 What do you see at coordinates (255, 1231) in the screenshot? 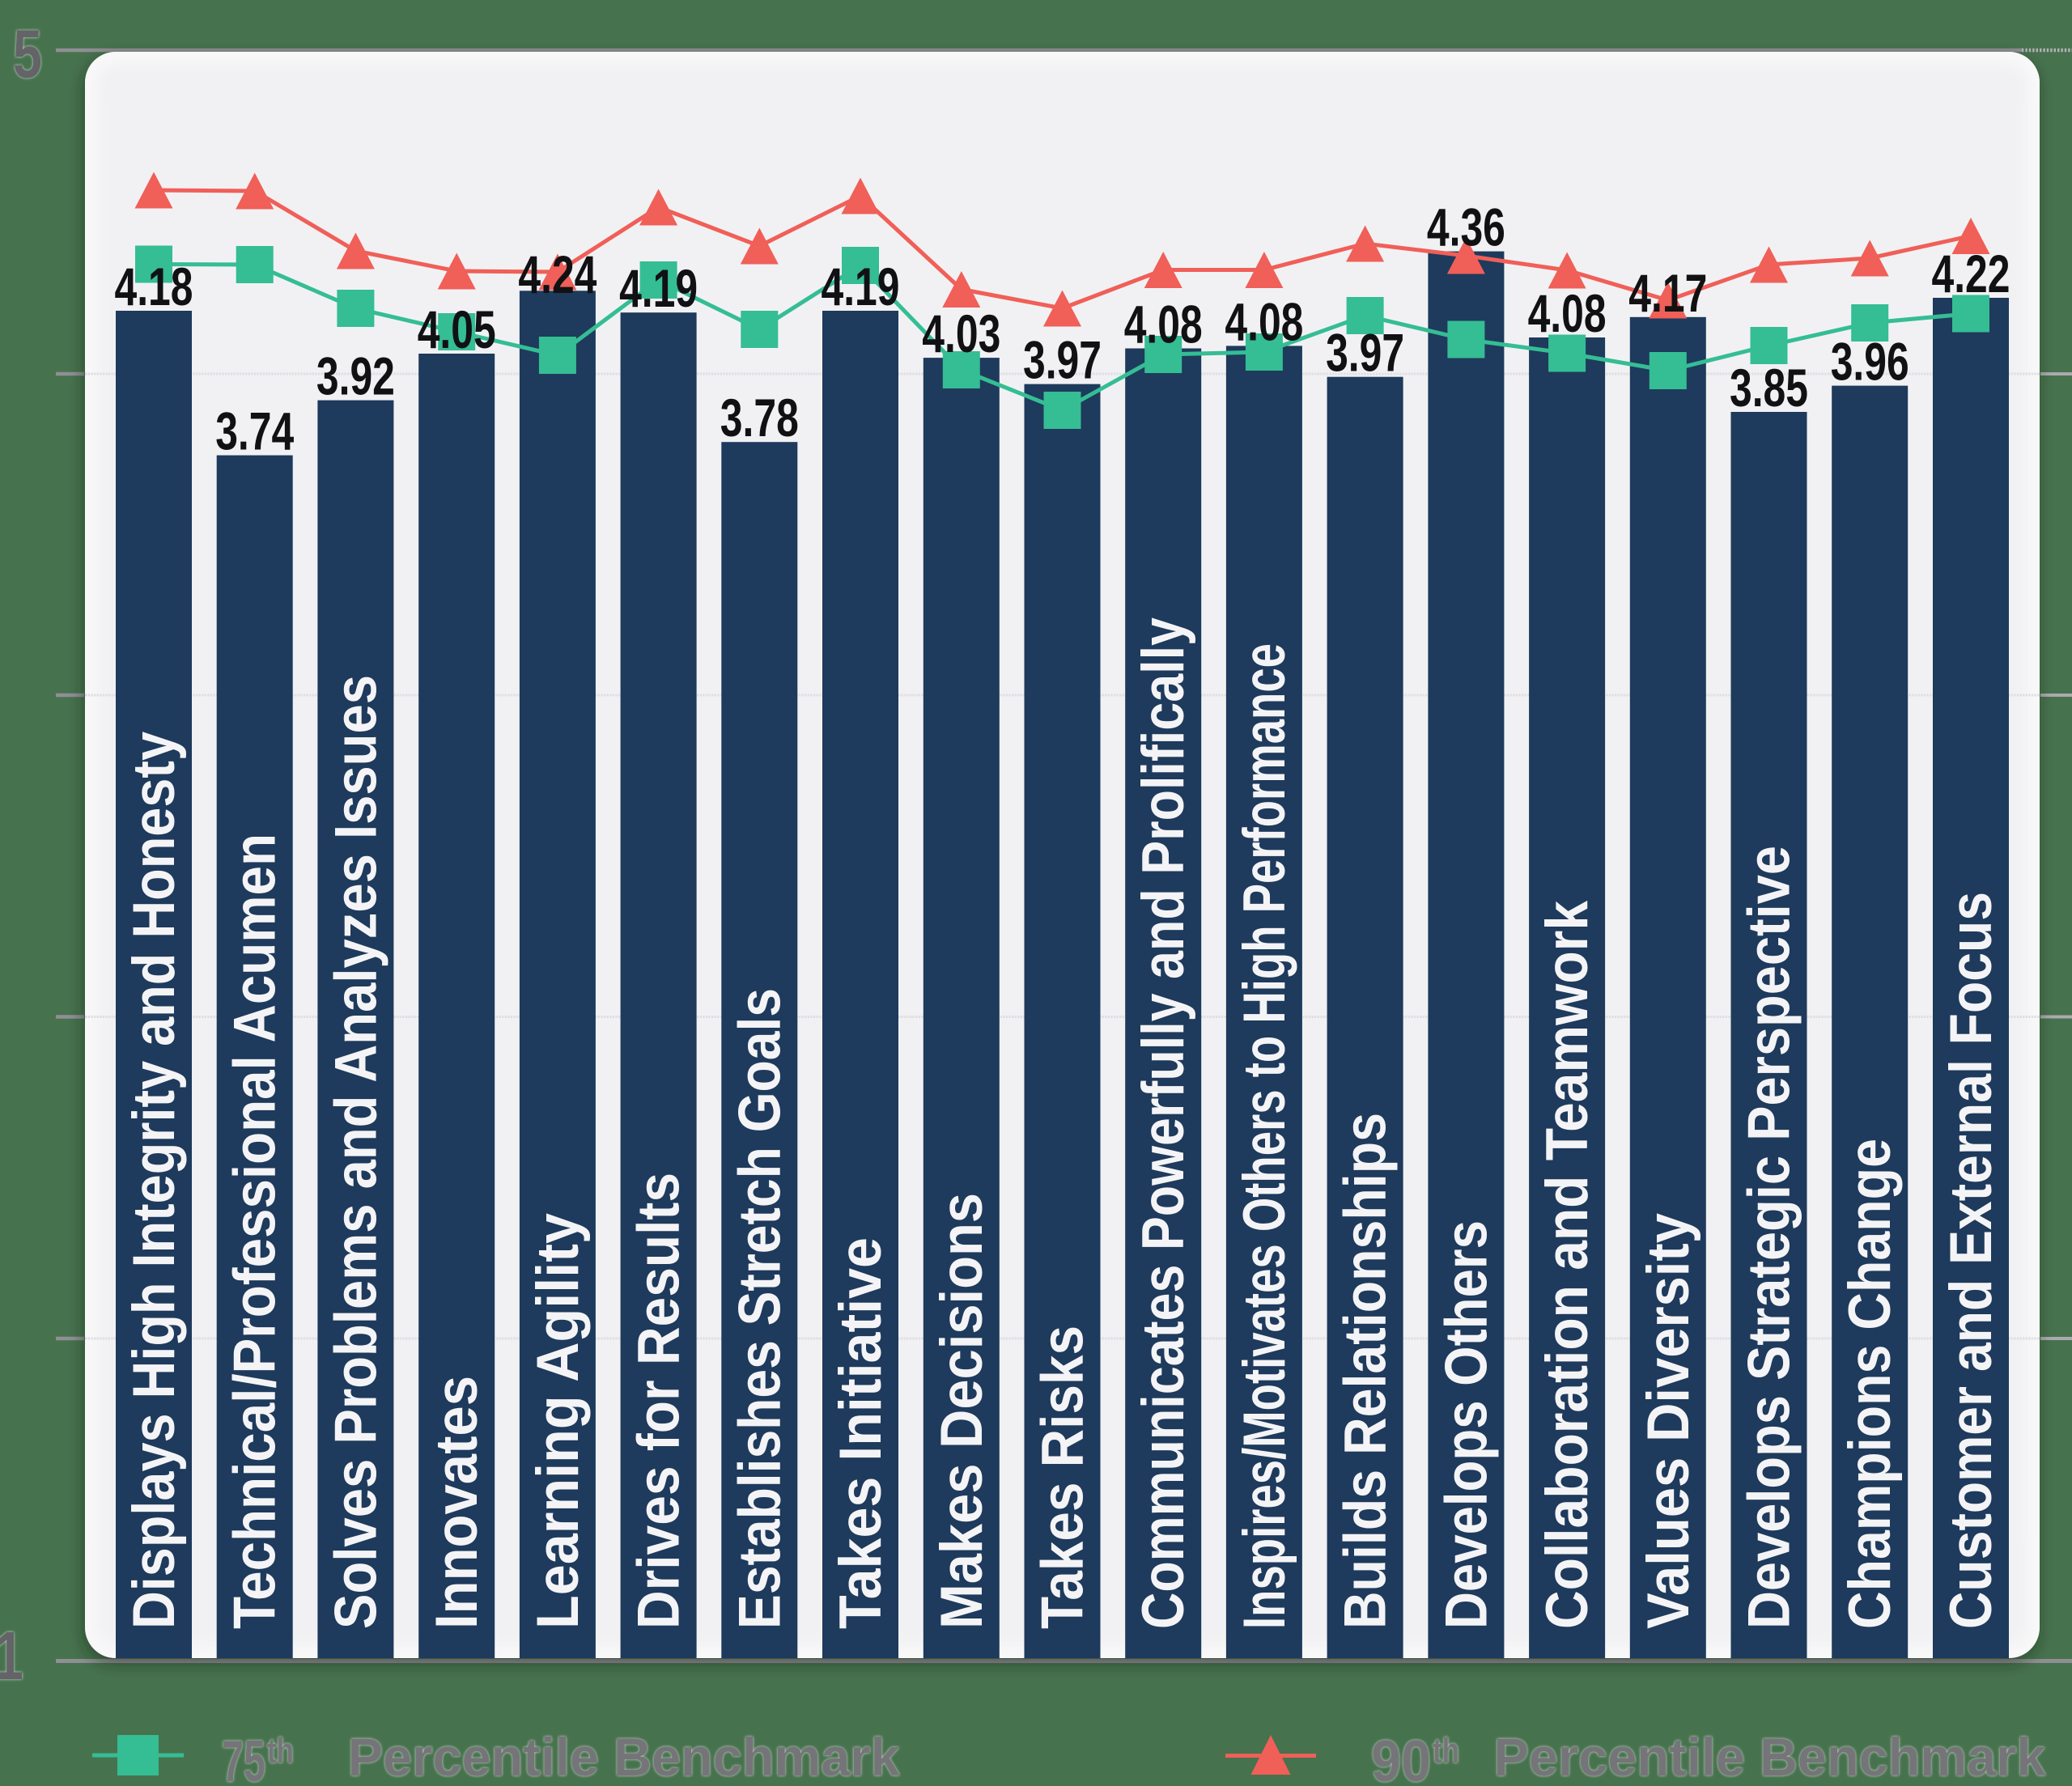
I see `svg-text: Technical/Professional Acumen` at bounding box center [255, 1231].